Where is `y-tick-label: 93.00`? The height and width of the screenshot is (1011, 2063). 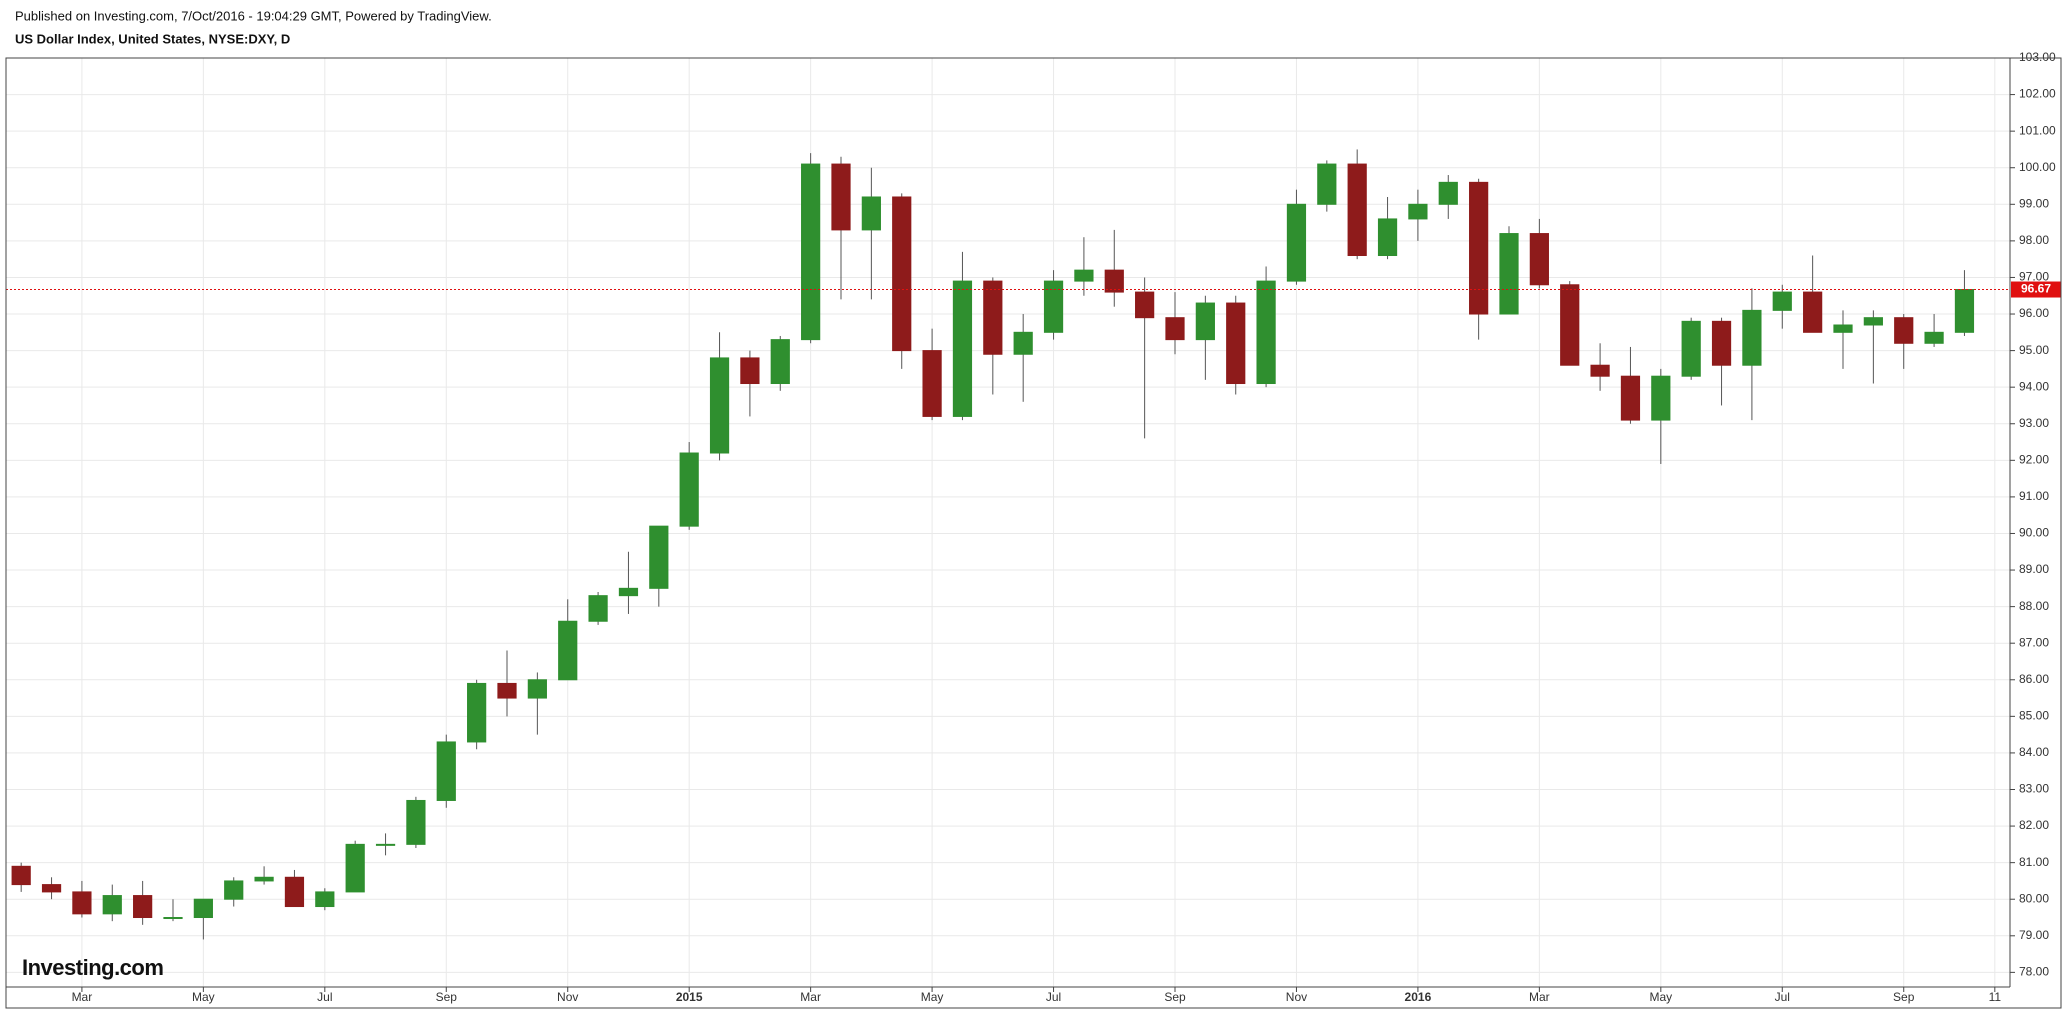 y-tick-label: 93.00 is located at coordinates (2034, 423).